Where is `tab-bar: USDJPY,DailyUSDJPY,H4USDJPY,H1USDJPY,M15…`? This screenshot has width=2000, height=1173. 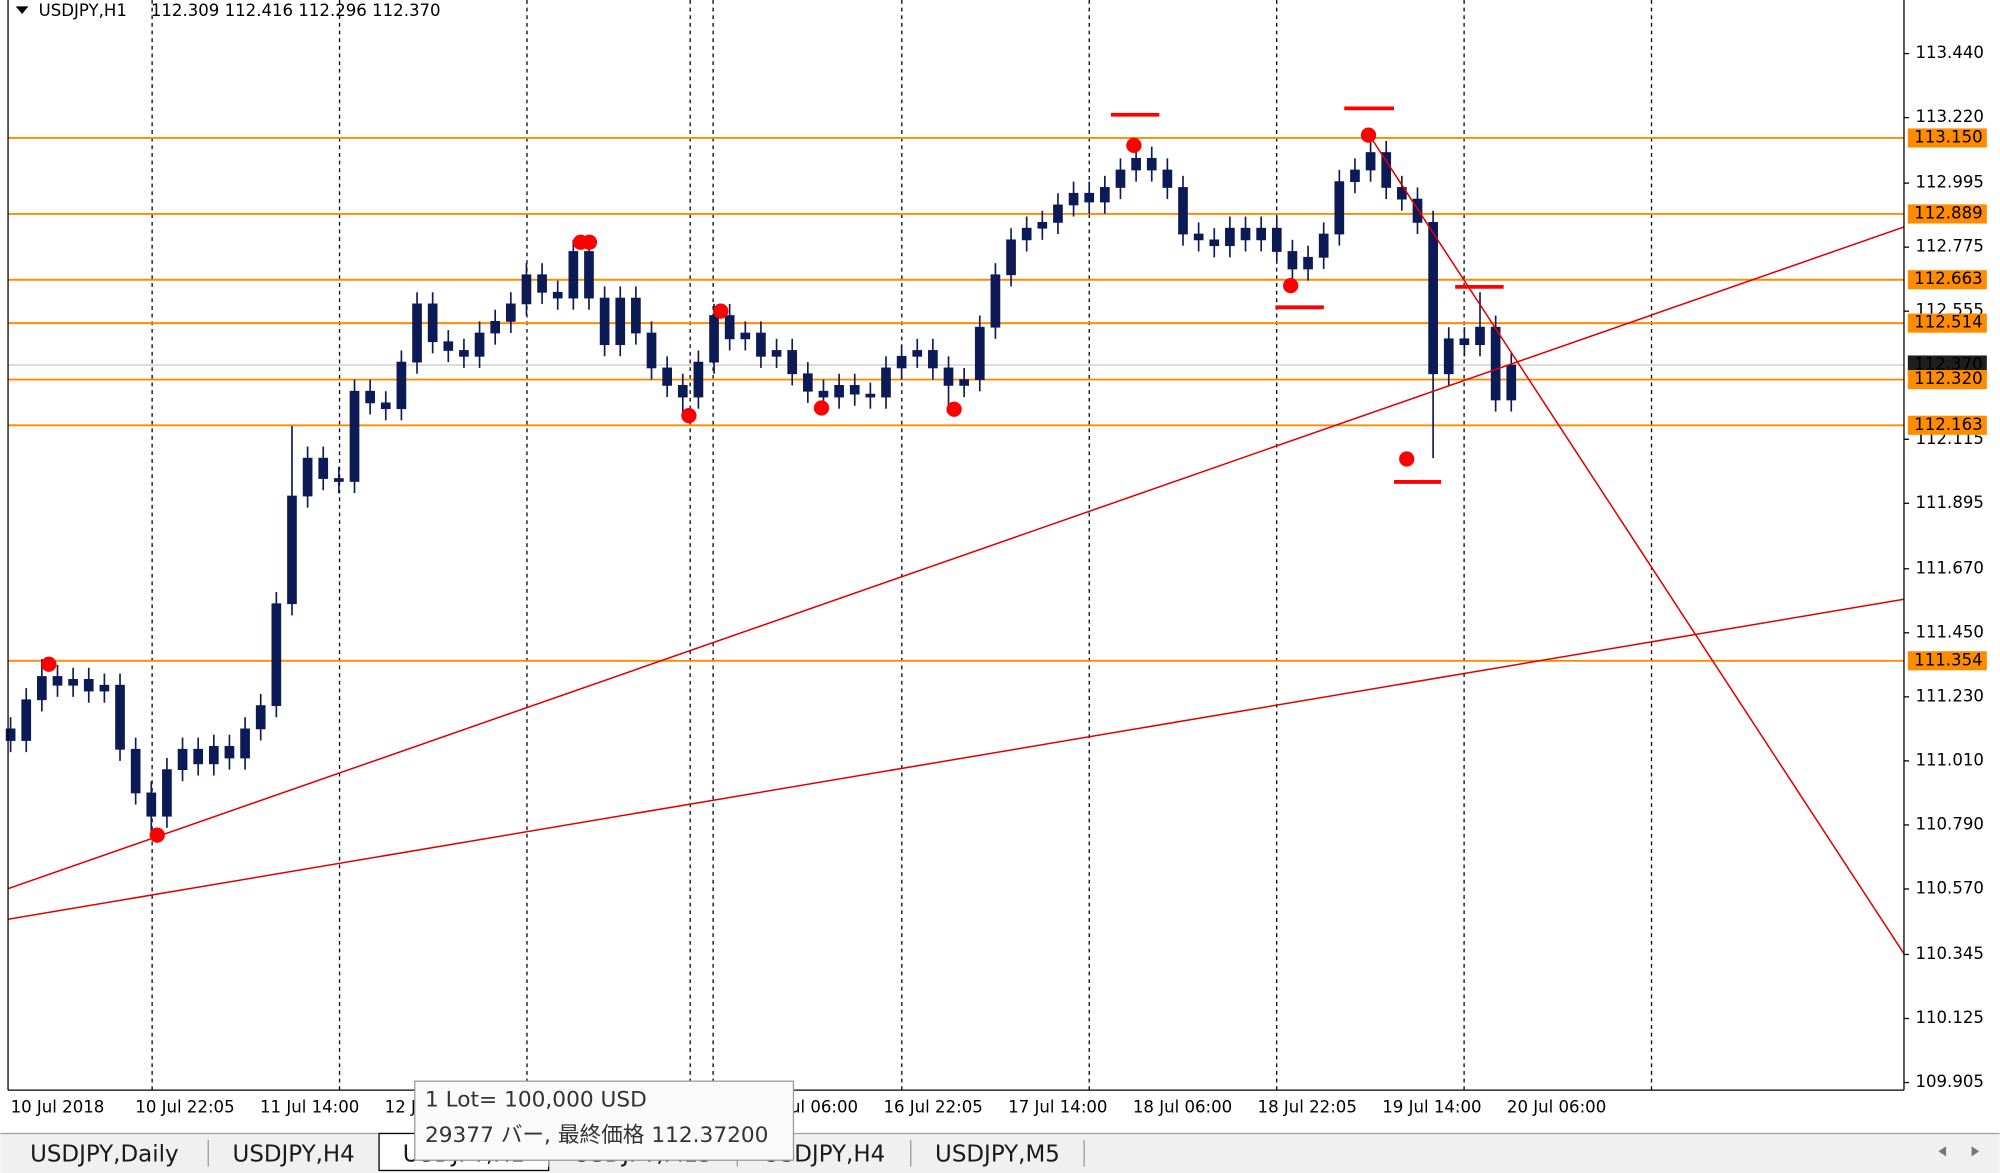 tab-bar: USDJPY,DailyUSDJPY,H4USDJPY,H1USDJPY,M15… is located at coordinates (1000, 1152).